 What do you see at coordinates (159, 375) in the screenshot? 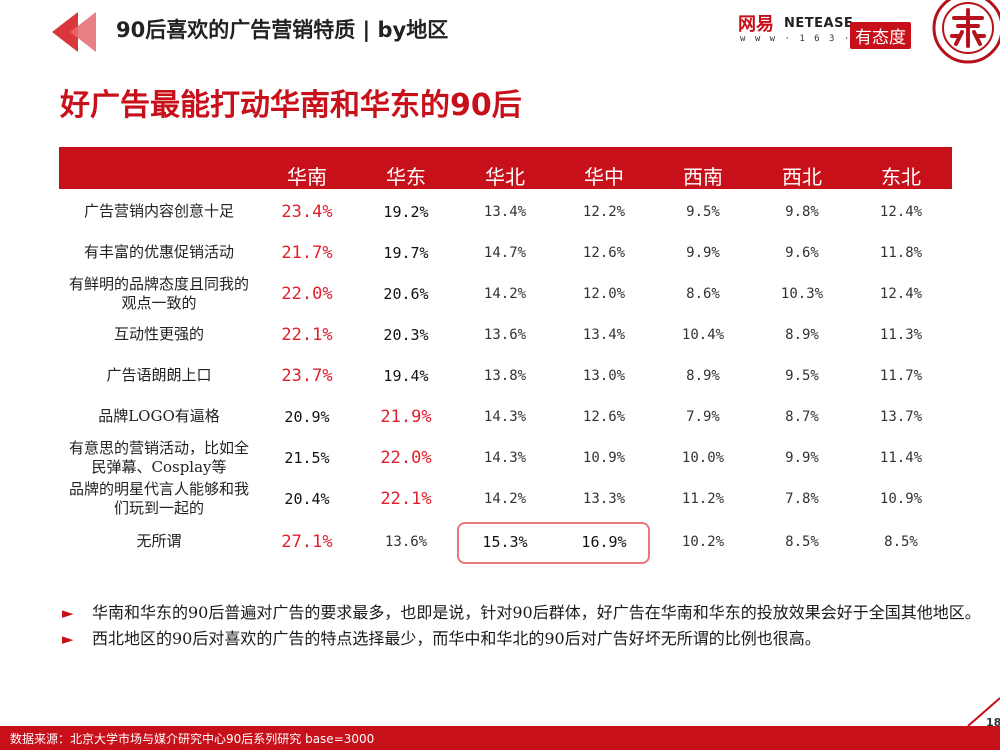
I see `row-label: 广告语朗朗上口` at bounding box center [159, 375].